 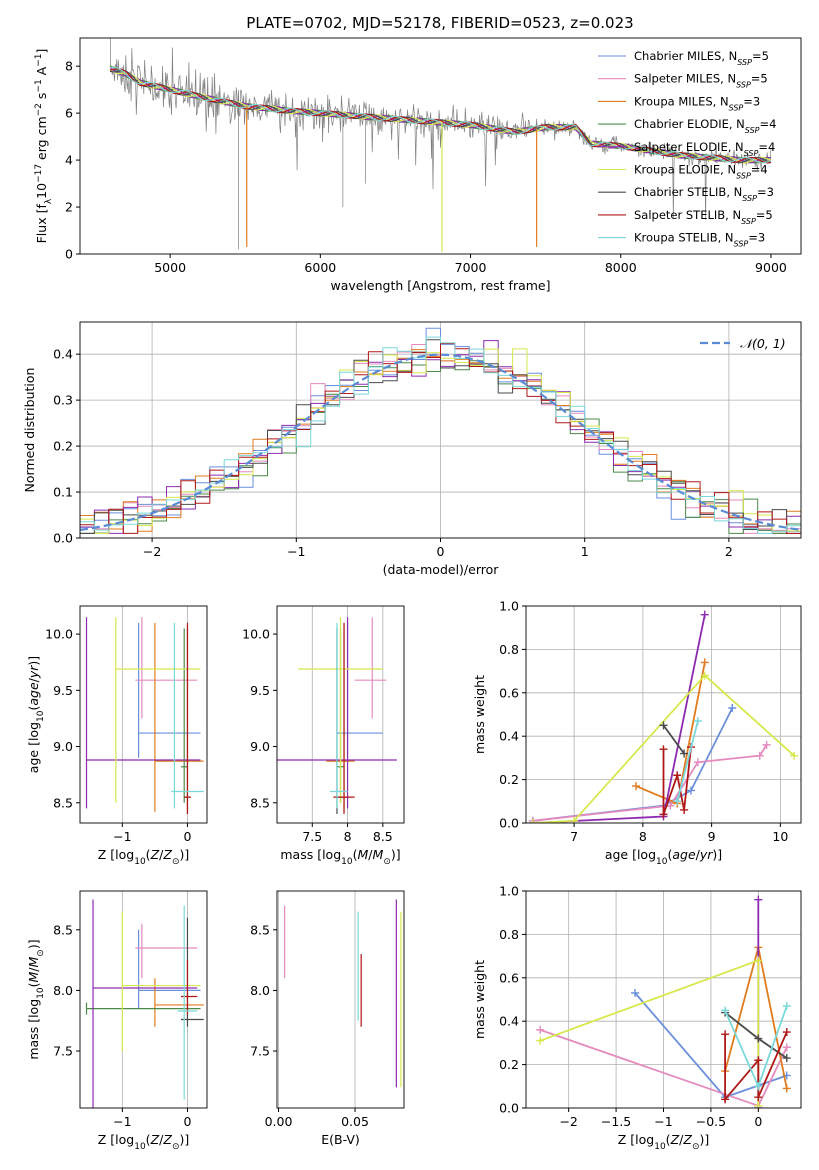 I want to click on x-tick-label: 10, so click(x=780, y=836).